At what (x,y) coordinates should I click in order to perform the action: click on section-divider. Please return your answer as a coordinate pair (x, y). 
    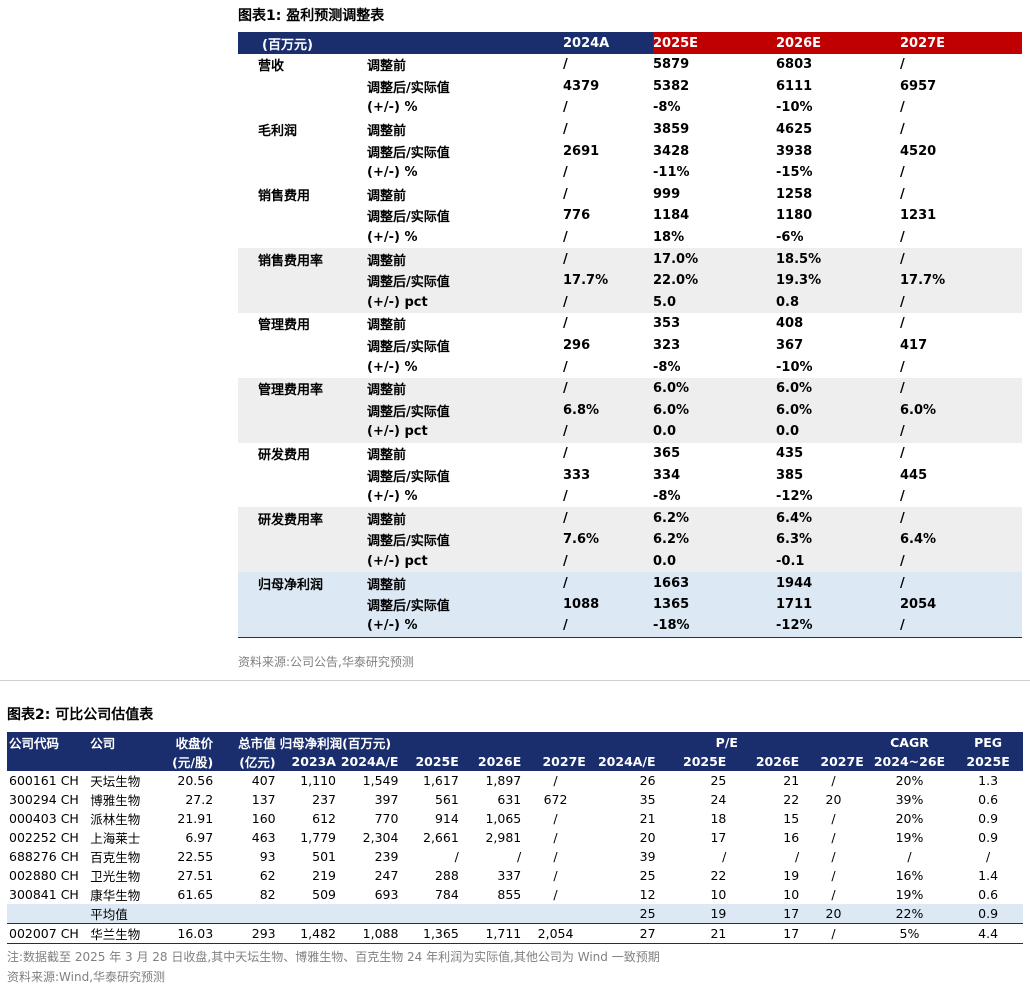
    Looking at the image, I should click on (515, 680).